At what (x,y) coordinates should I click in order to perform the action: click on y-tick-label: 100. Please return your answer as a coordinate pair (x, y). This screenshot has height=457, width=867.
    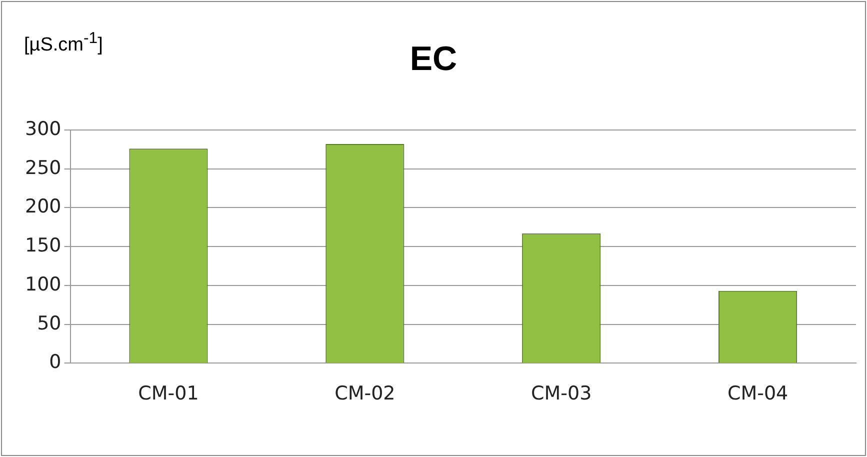
    Looking at the image, I should click on (43, 284).